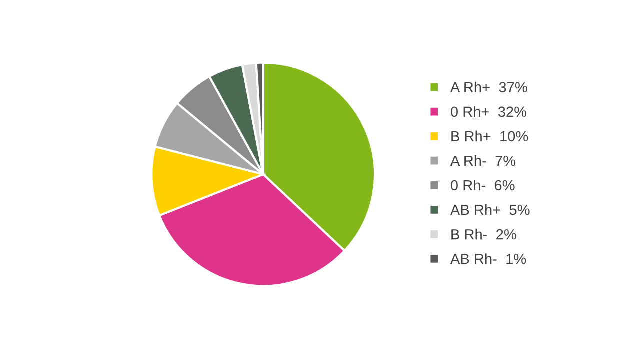 This screenshot has height=349, width=627. I want to click on legend-label: A Rh+ 37%, so click(489, 87).